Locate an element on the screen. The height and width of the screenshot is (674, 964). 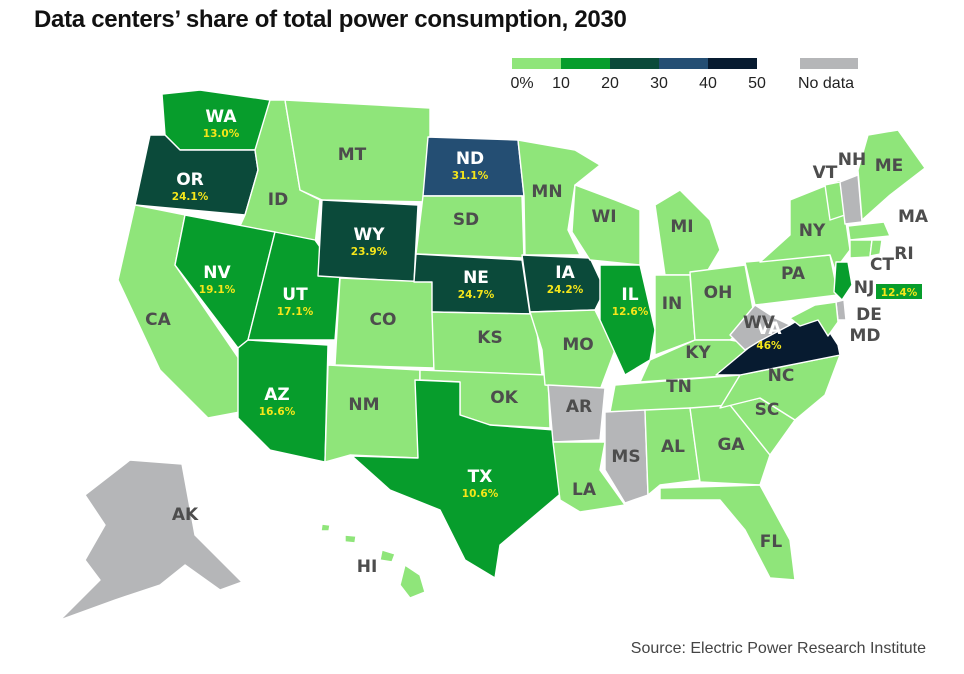
state-label-HI: HI is located at coordinates (367, 567).